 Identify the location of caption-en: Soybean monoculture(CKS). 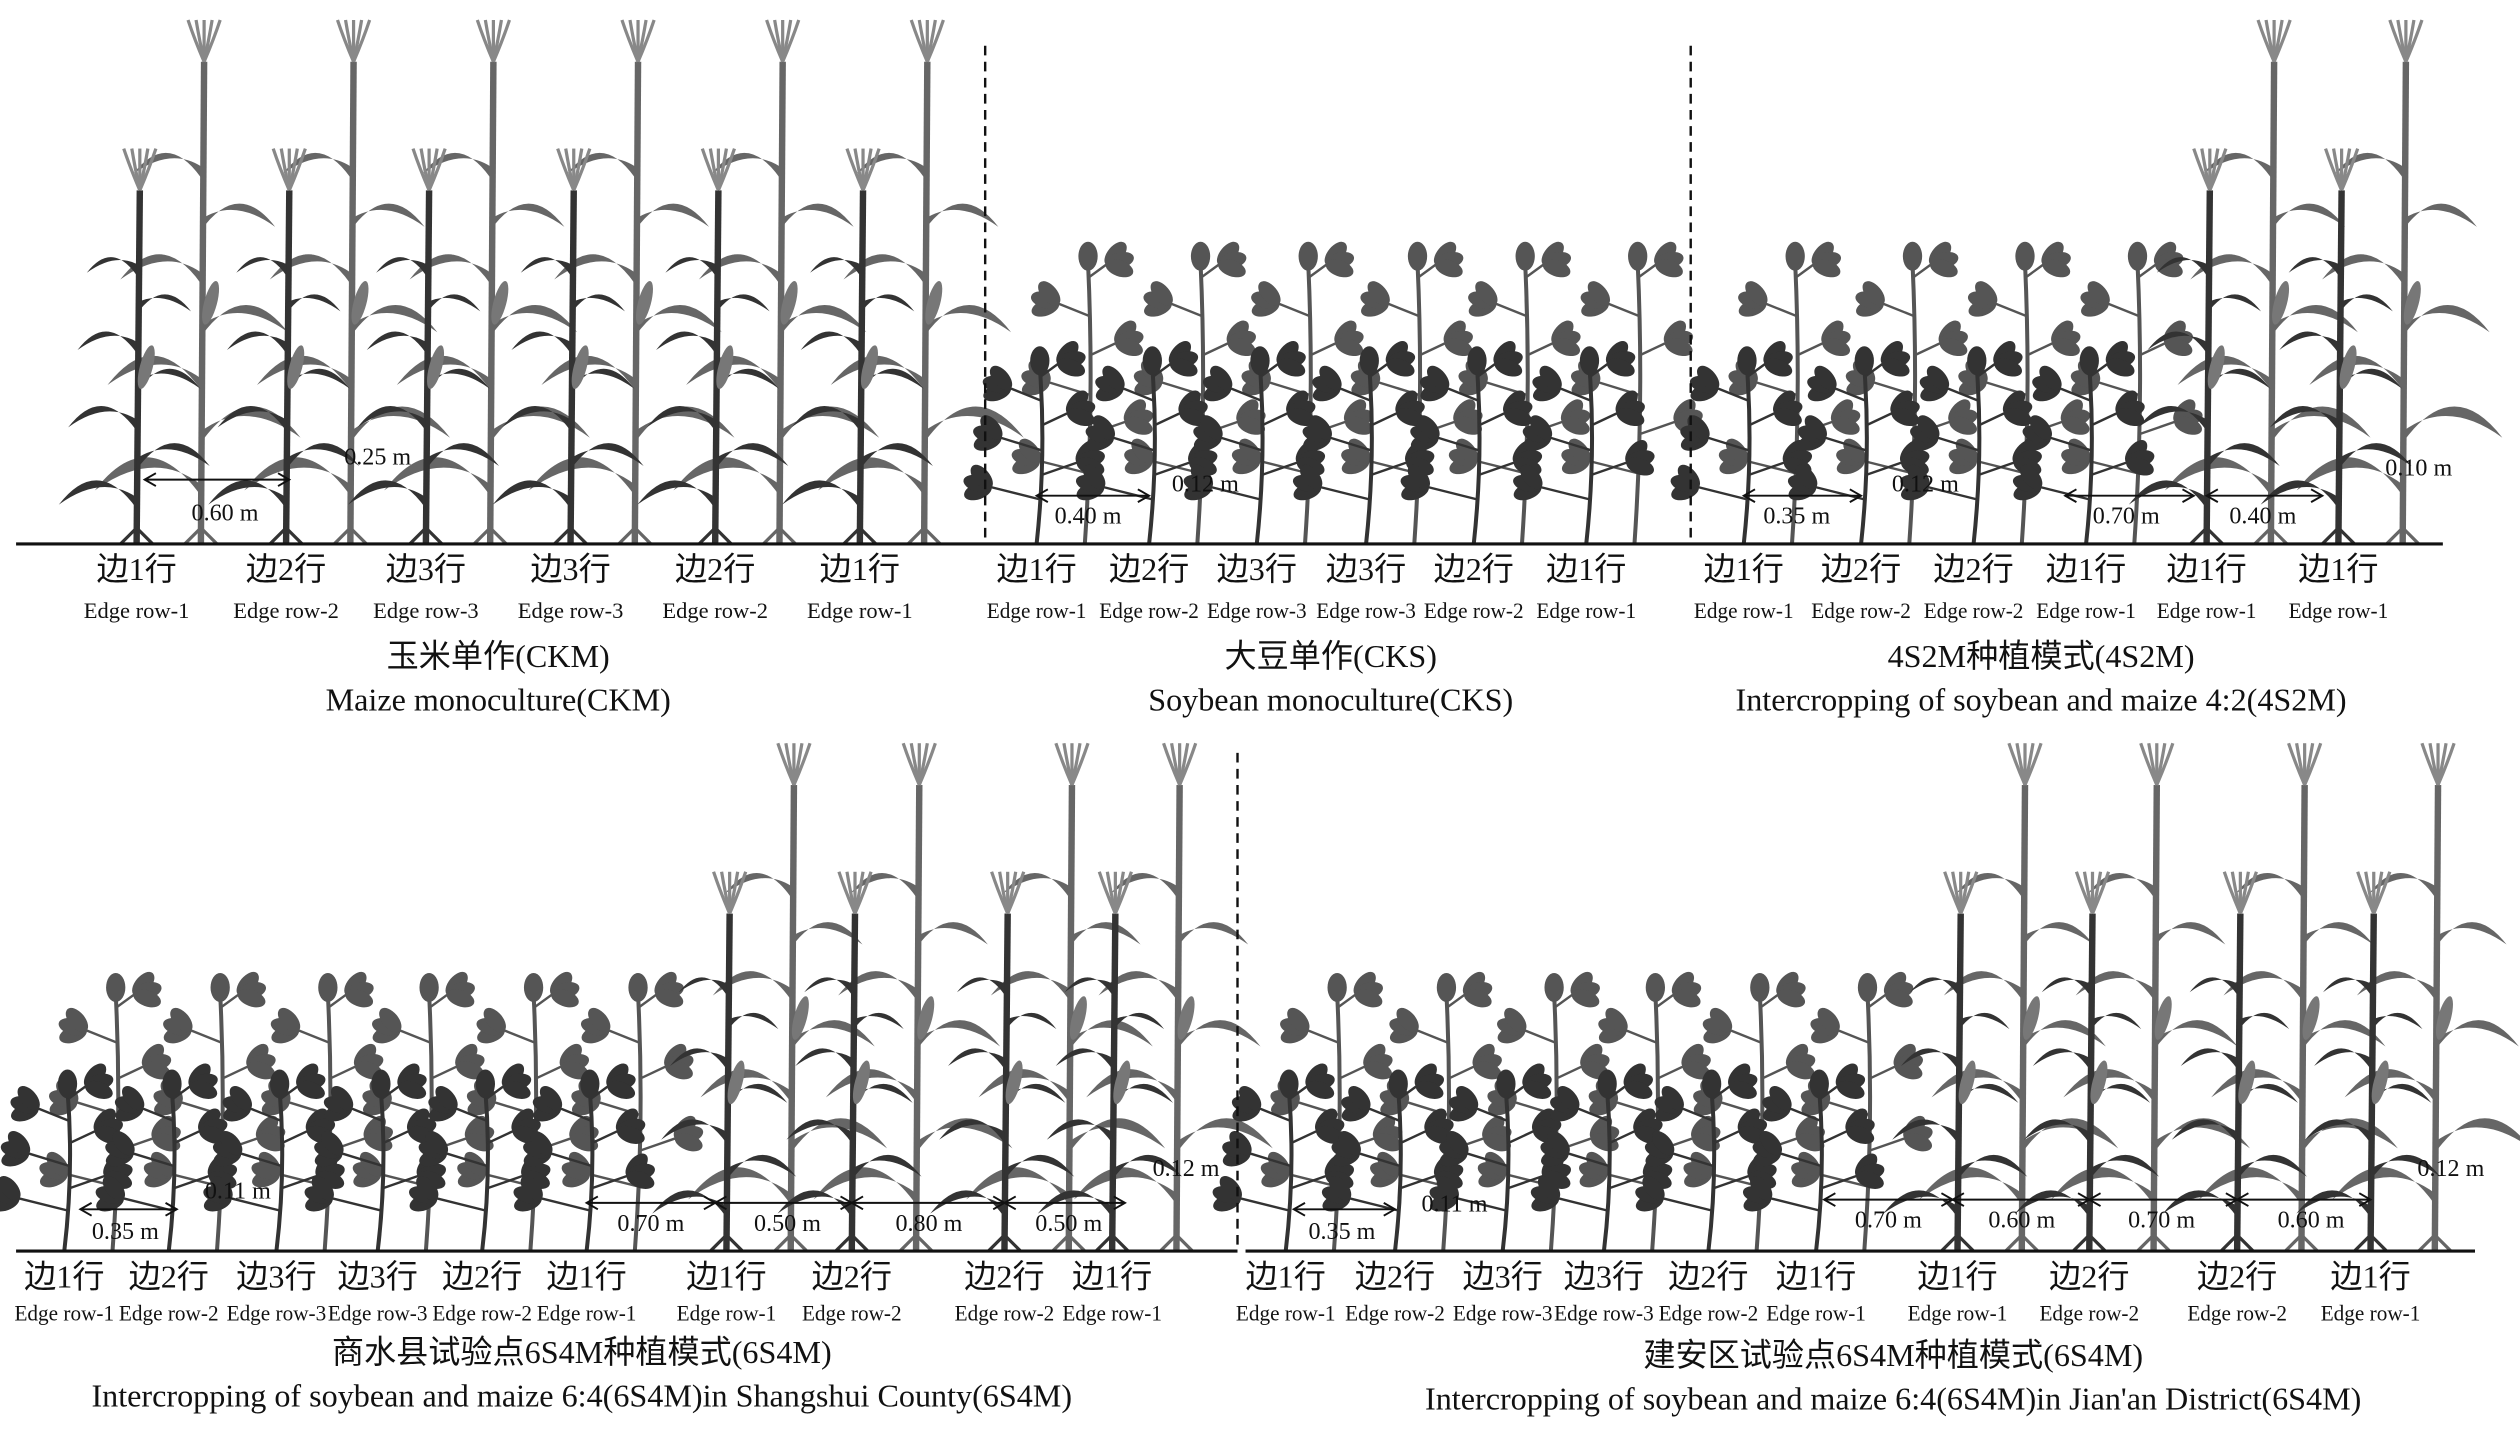
(1330, 699).